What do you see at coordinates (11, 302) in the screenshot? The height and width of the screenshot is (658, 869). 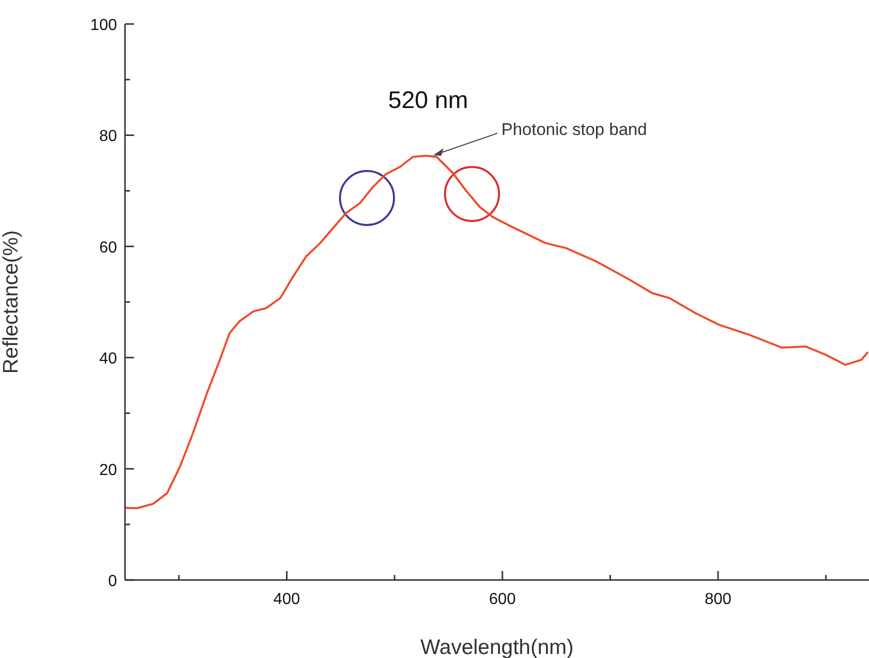 I see `y-axis-title: Reflectance(%)` at bounding box center [11, 302].